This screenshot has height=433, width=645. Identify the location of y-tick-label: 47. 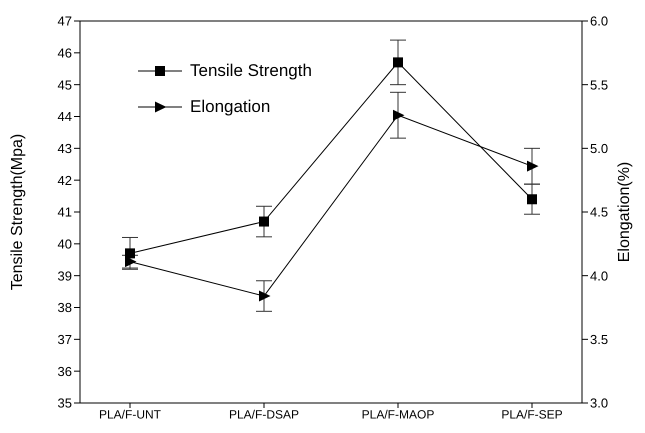
(65, 21).